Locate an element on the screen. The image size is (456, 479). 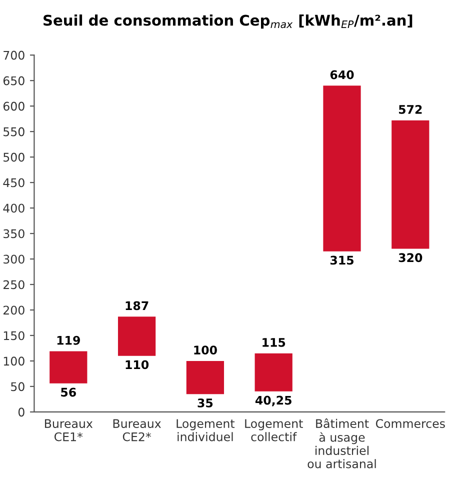
annotation: 119 is located at coordinates (68, 340).